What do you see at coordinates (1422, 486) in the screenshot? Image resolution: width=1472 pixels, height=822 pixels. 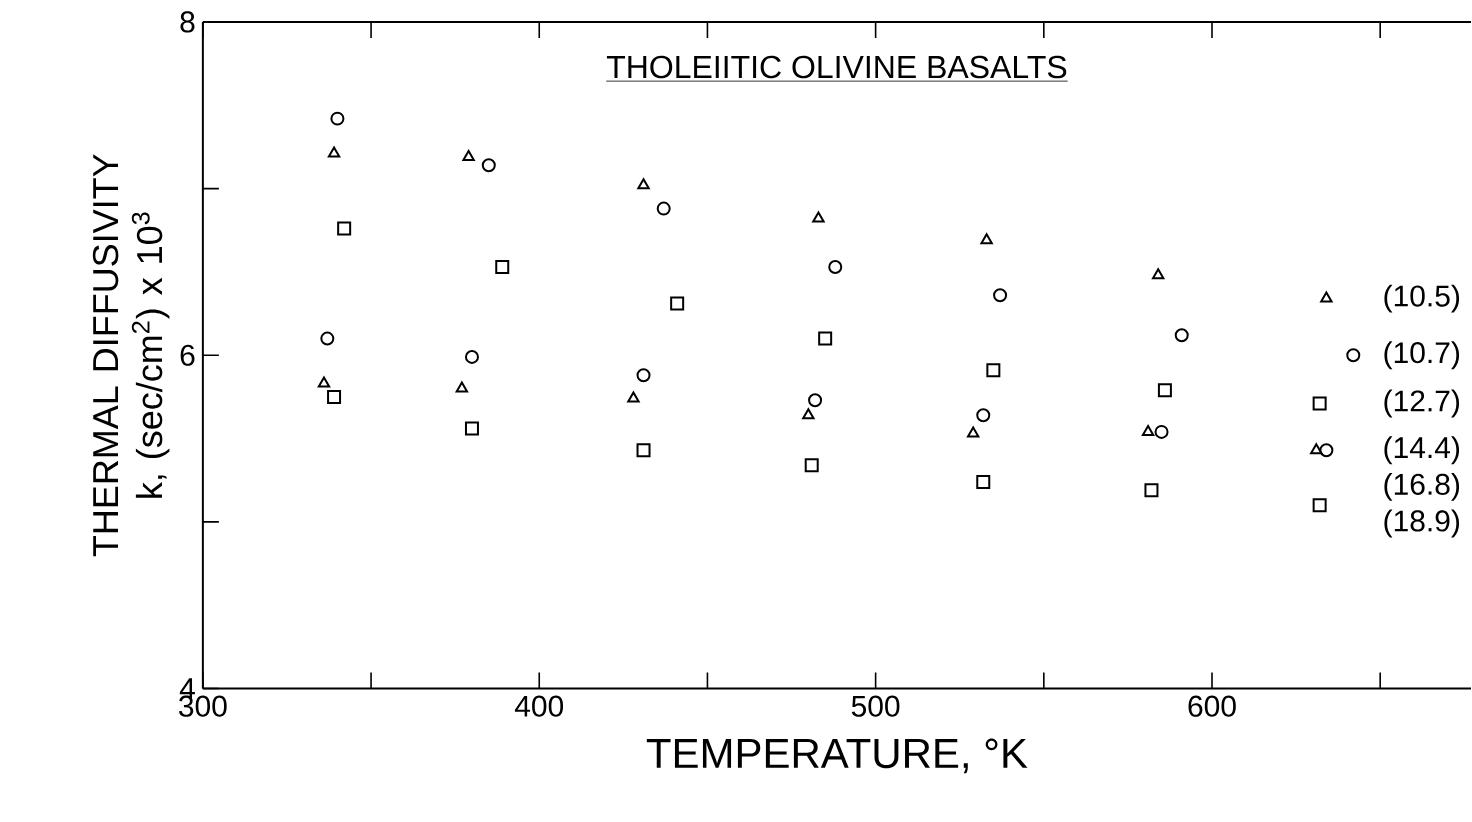 I see `series-label: (16.8)` at bounding box center [1422, 486].